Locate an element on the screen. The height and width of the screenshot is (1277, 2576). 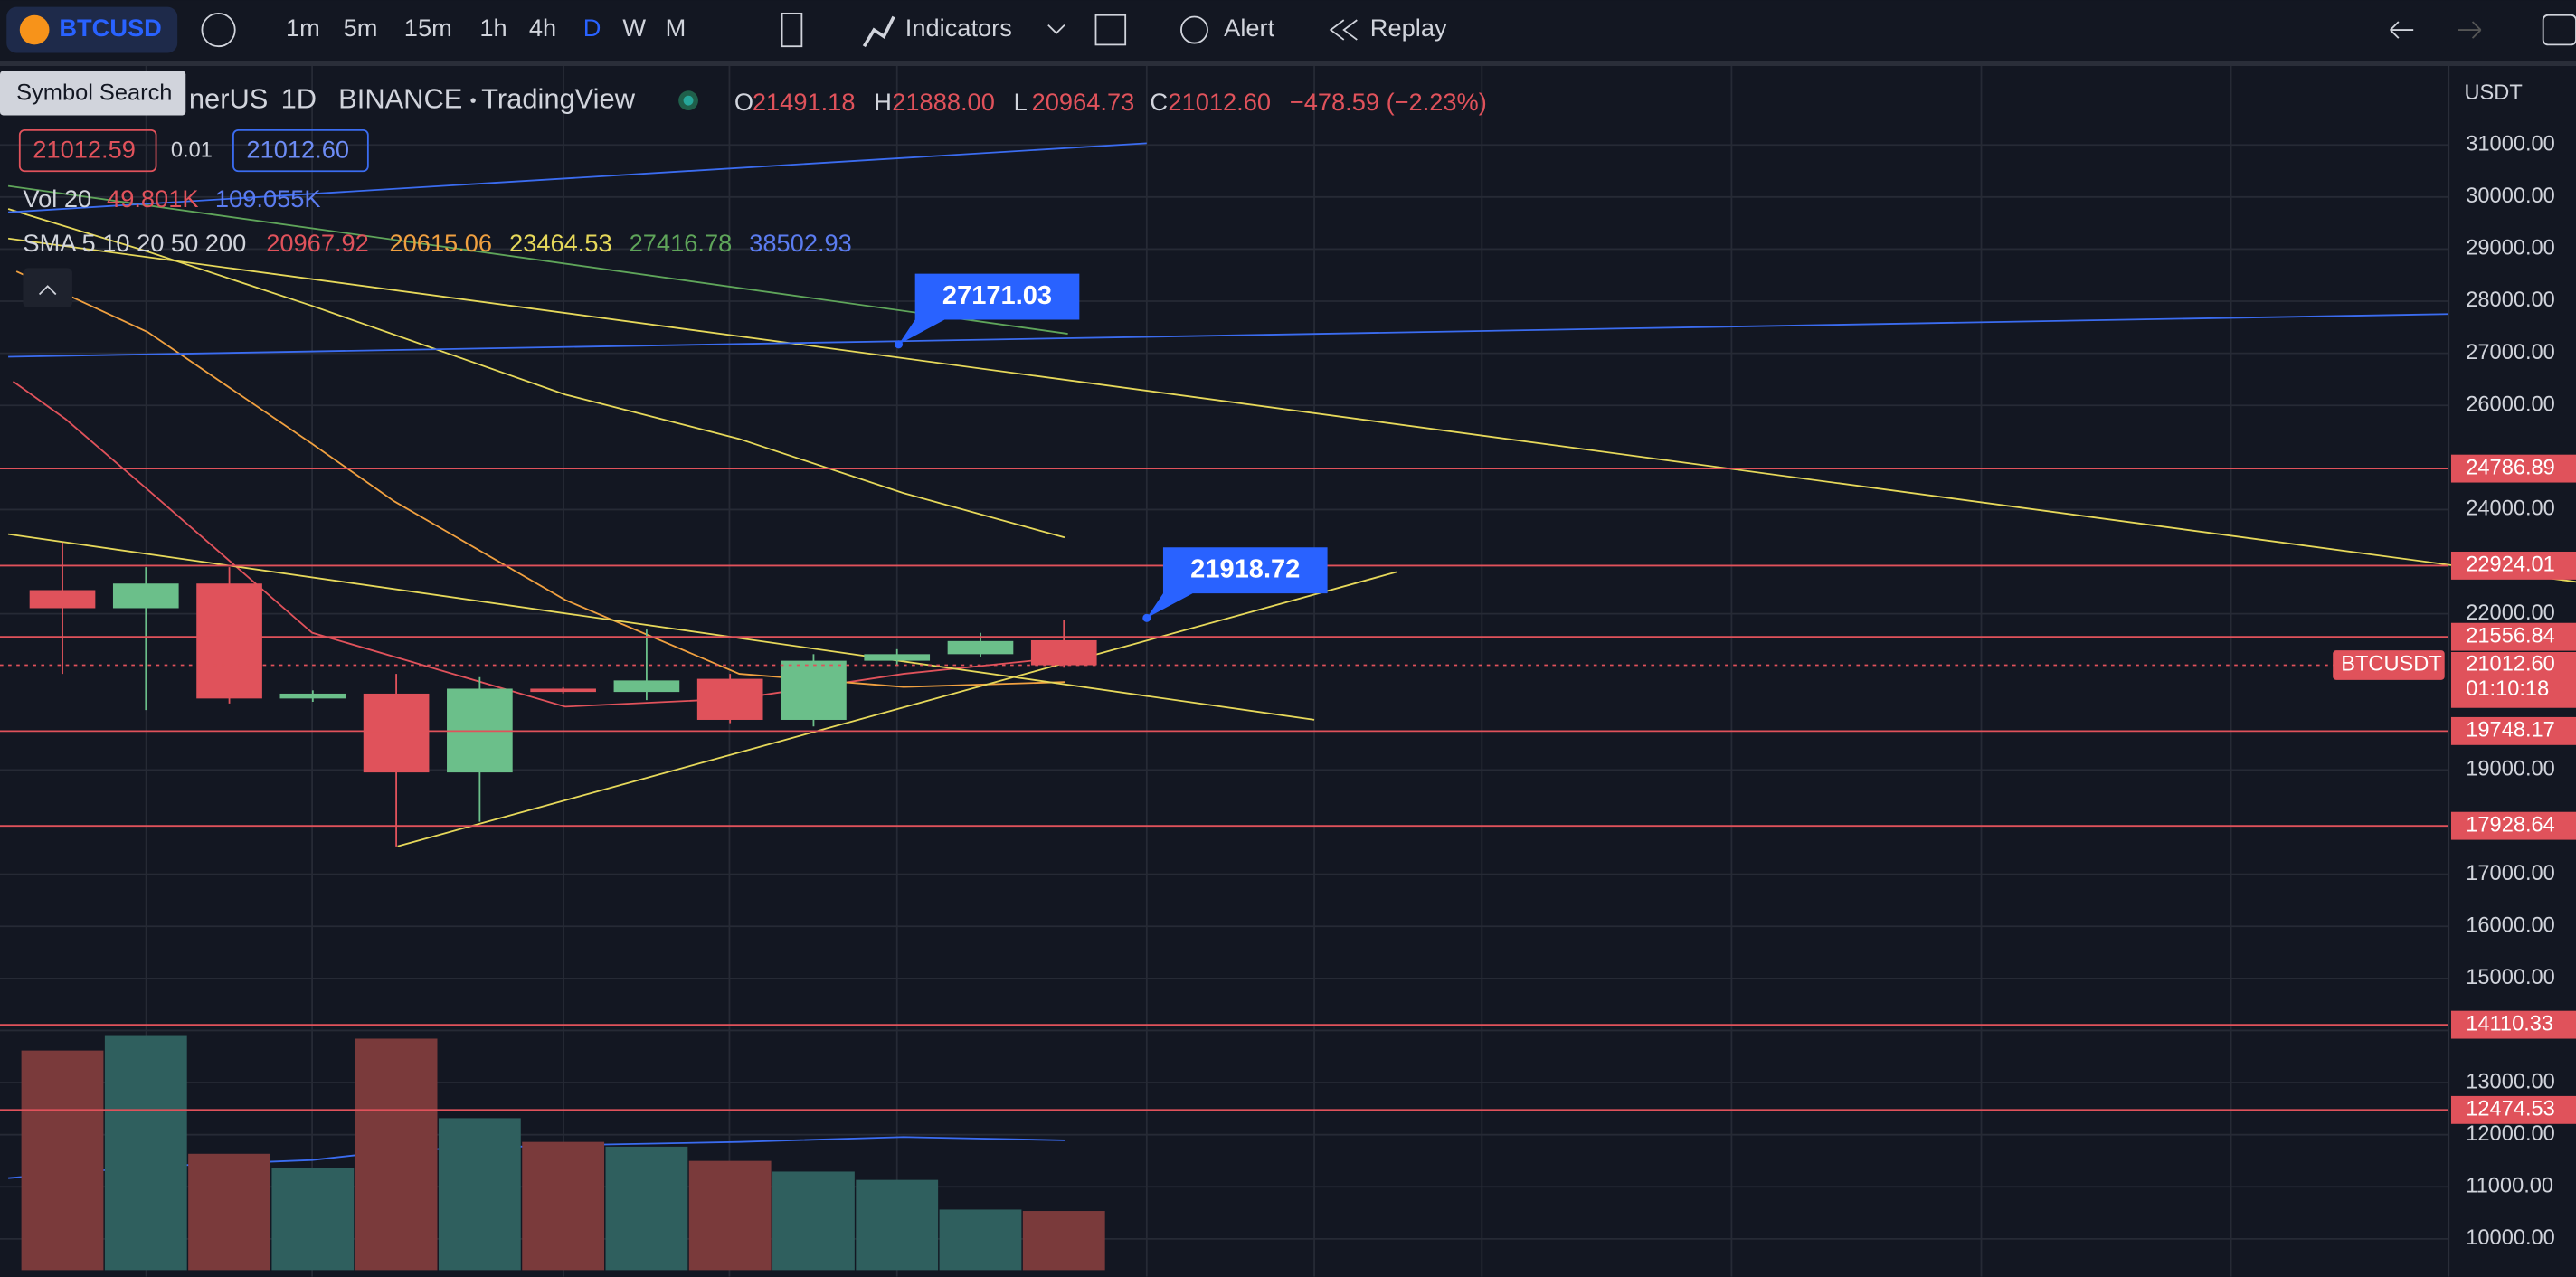
interval-button: D is located at coordinates (592, 28).